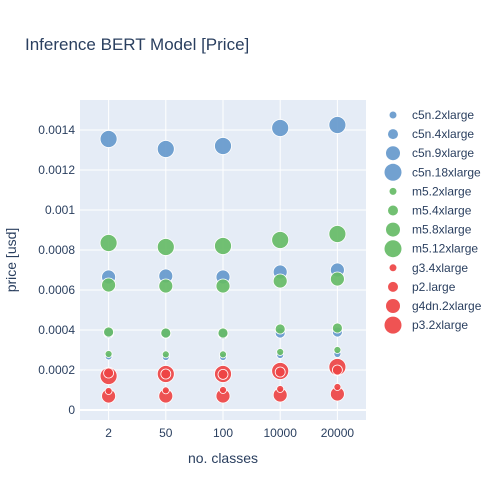  I want to click on legend-label: g4dn.2xlarge, so click(447, 306).